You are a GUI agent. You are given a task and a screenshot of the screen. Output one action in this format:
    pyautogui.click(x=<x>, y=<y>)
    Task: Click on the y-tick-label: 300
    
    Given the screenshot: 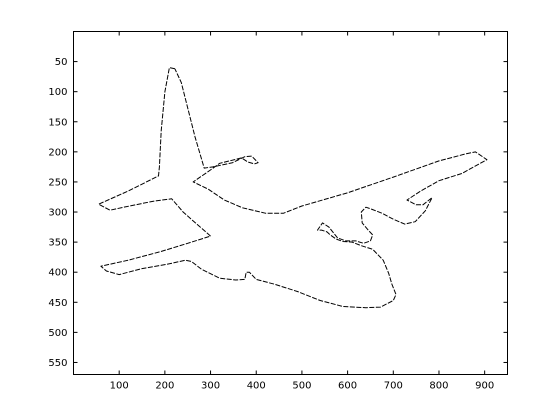 What is the action you would take?
    pyautogui.click(x=57, y=213)
    